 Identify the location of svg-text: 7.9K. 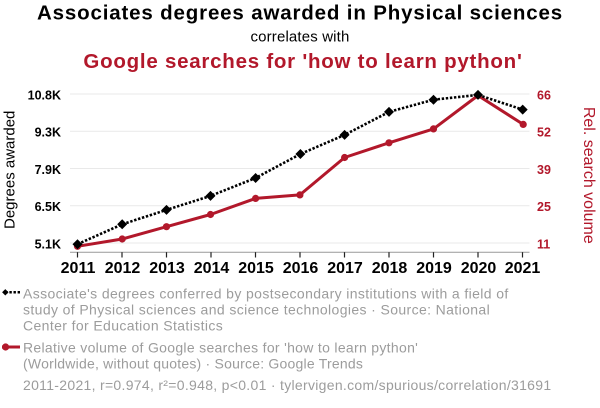
(48, 170).